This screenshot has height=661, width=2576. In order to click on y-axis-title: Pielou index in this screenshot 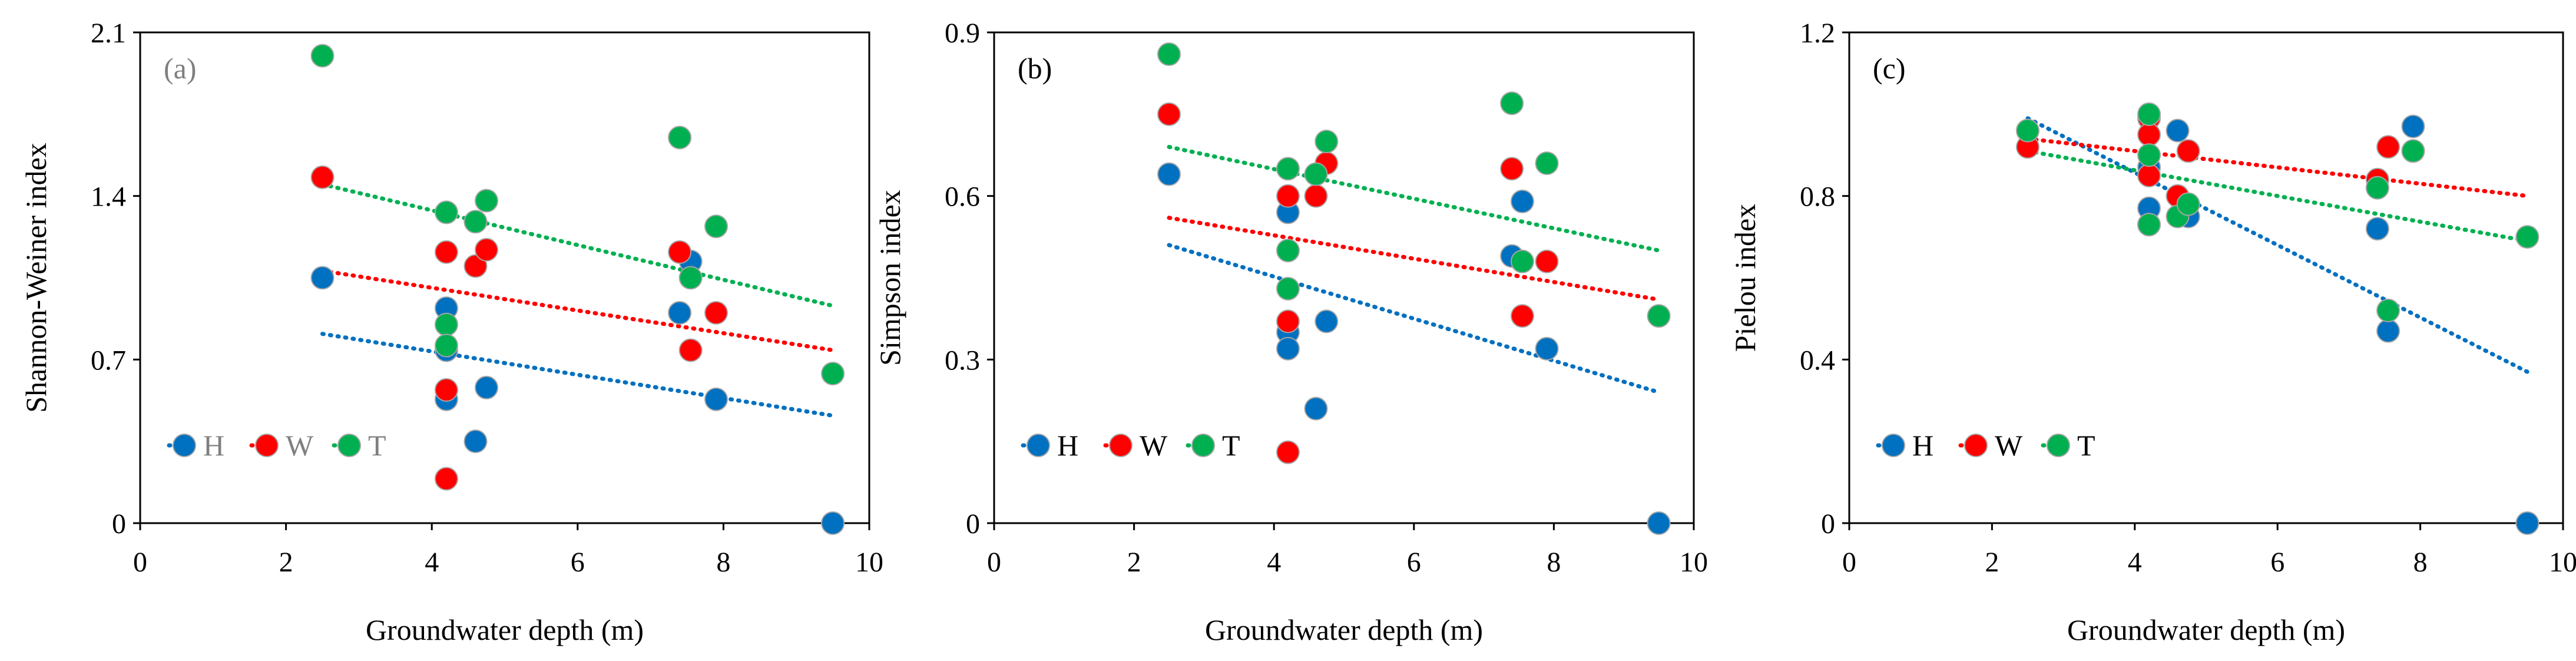, I will do `click(1745, 278)`.